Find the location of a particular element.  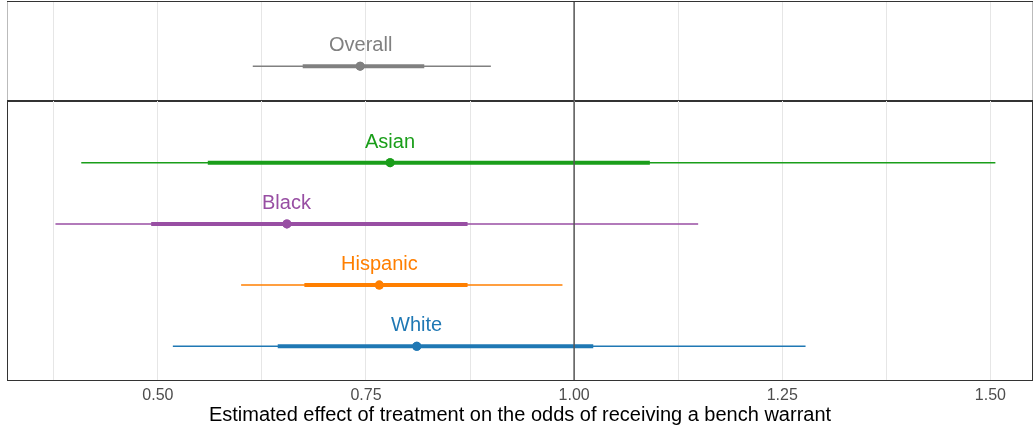

y-tick-label: White is located at coordinates (417, 324).